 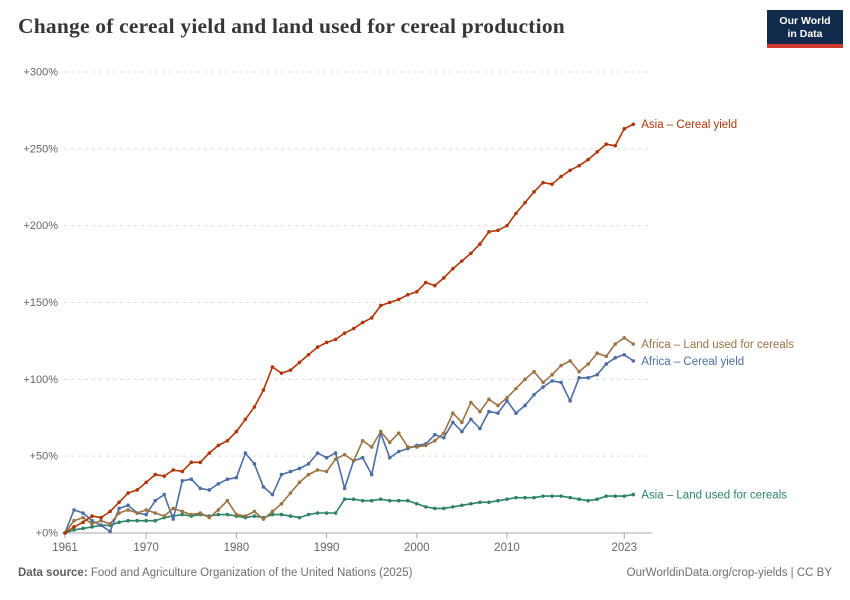 What do you see at coordinates (689, 125) in the screenshot?
I see `series-end-label-0: Asia – Cereal yield` at bounding box center [689, 125].